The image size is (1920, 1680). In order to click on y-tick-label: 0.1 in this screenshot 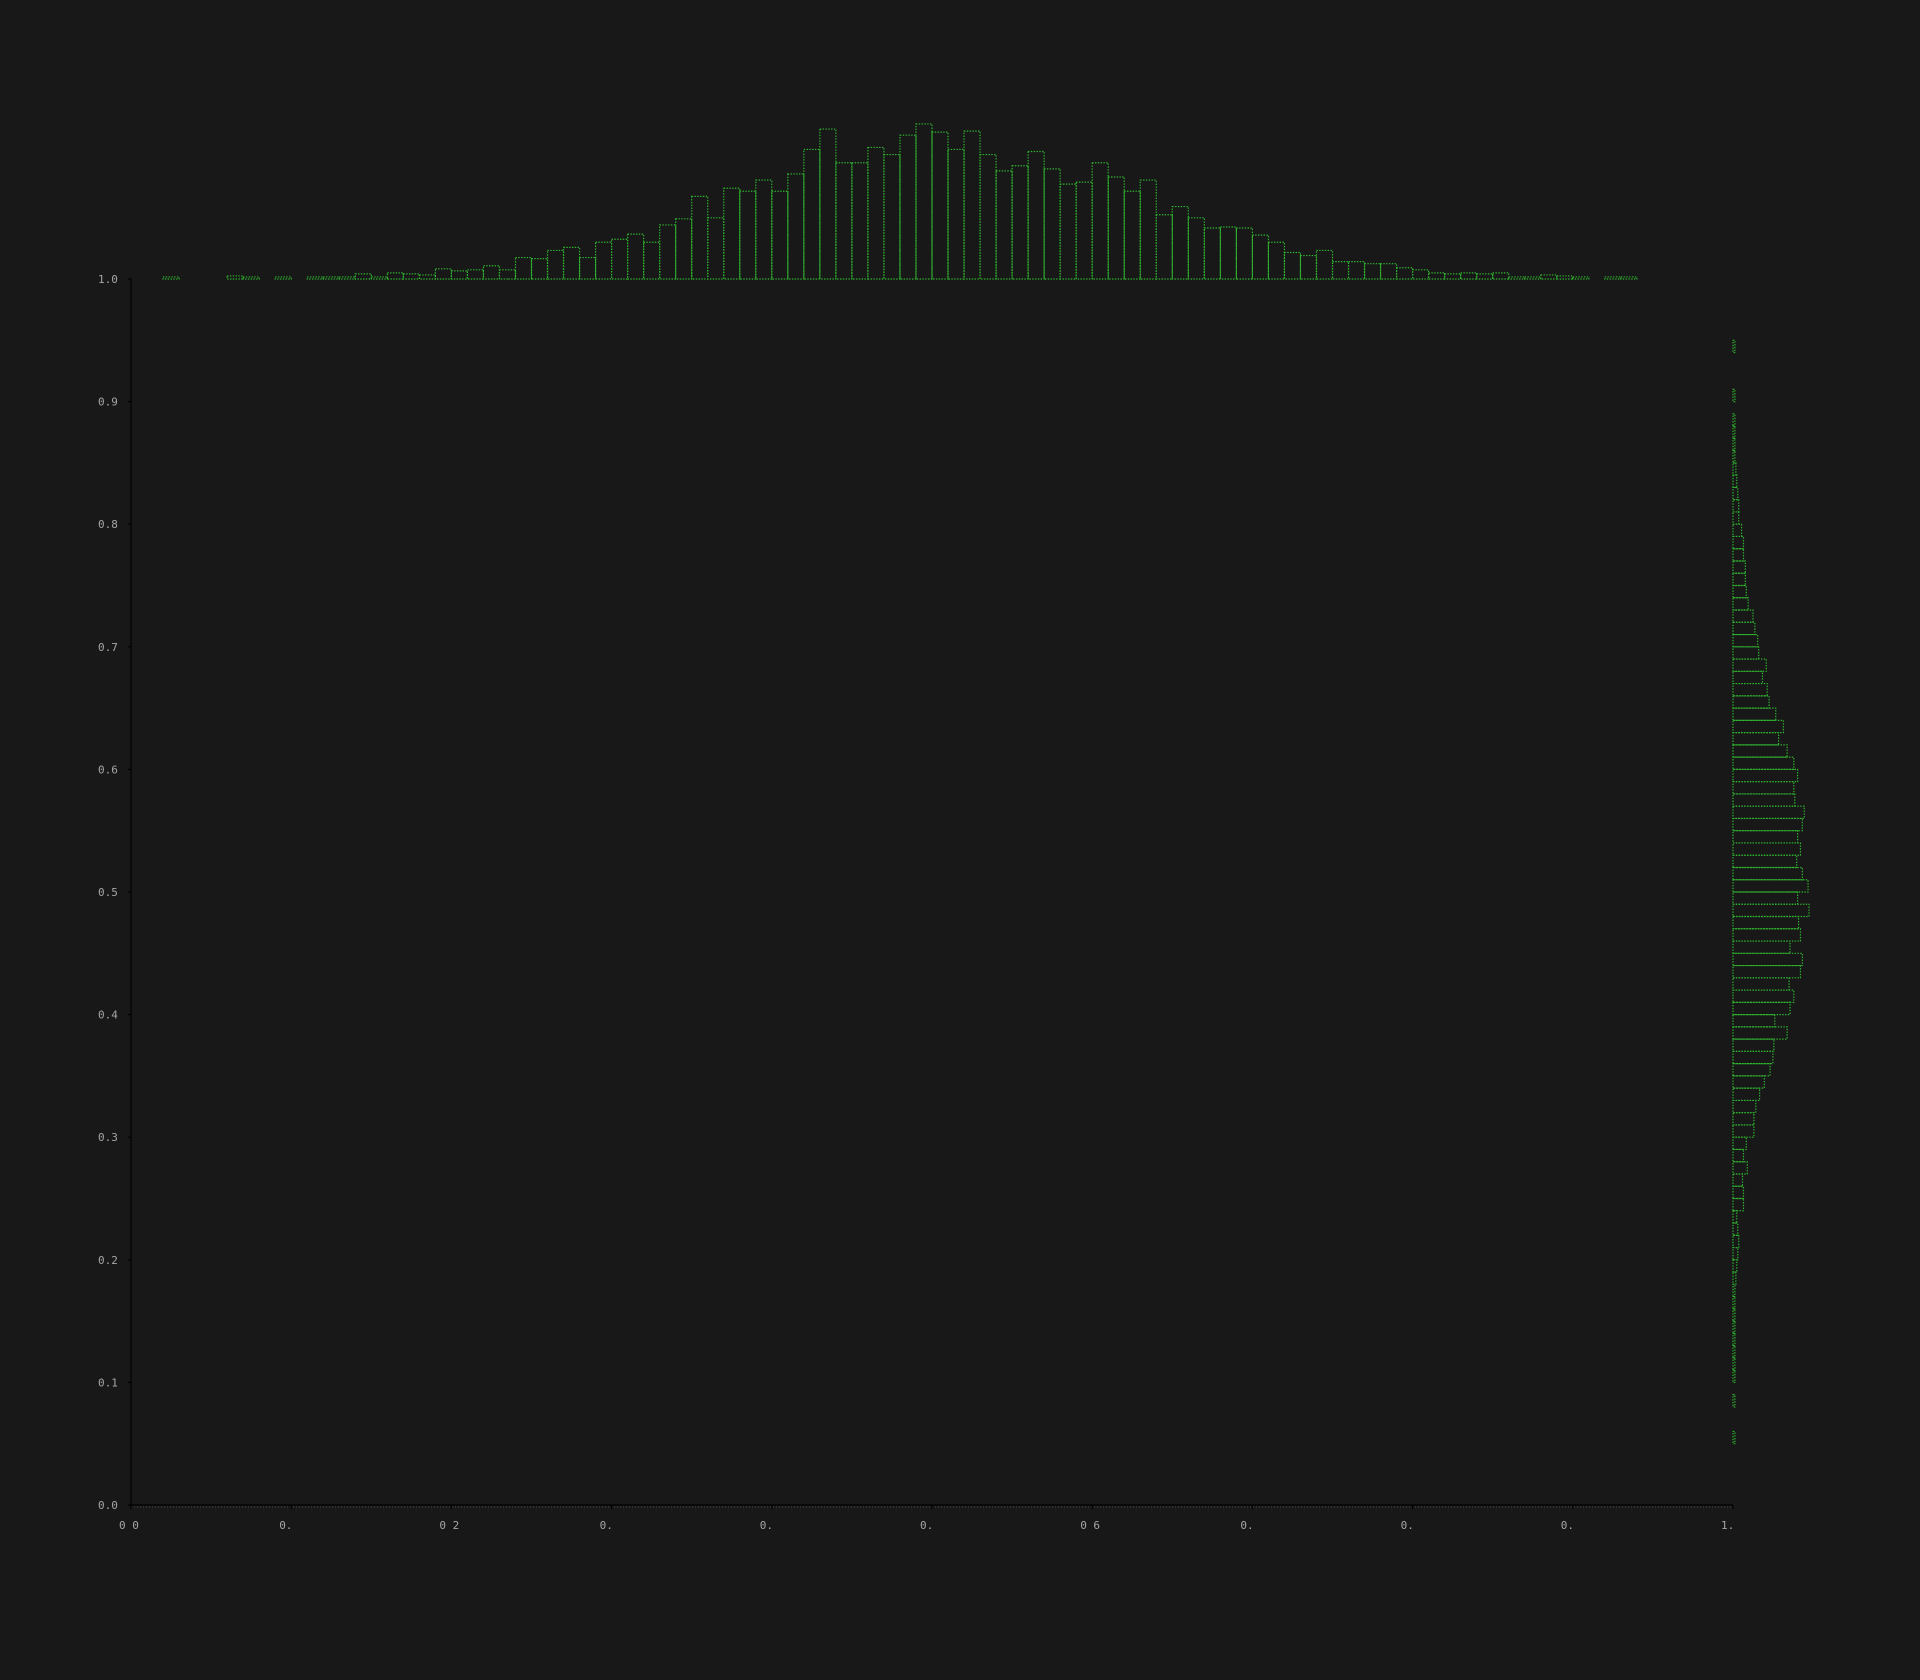, I will do `click(108, 1382)`.